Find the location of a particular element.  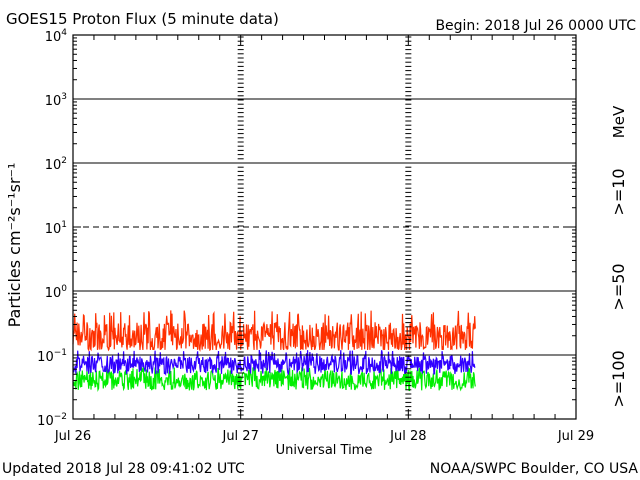

begin-time: Begin: 2018 Jul 26 0000 UTC is located at coordinates (535, 26).